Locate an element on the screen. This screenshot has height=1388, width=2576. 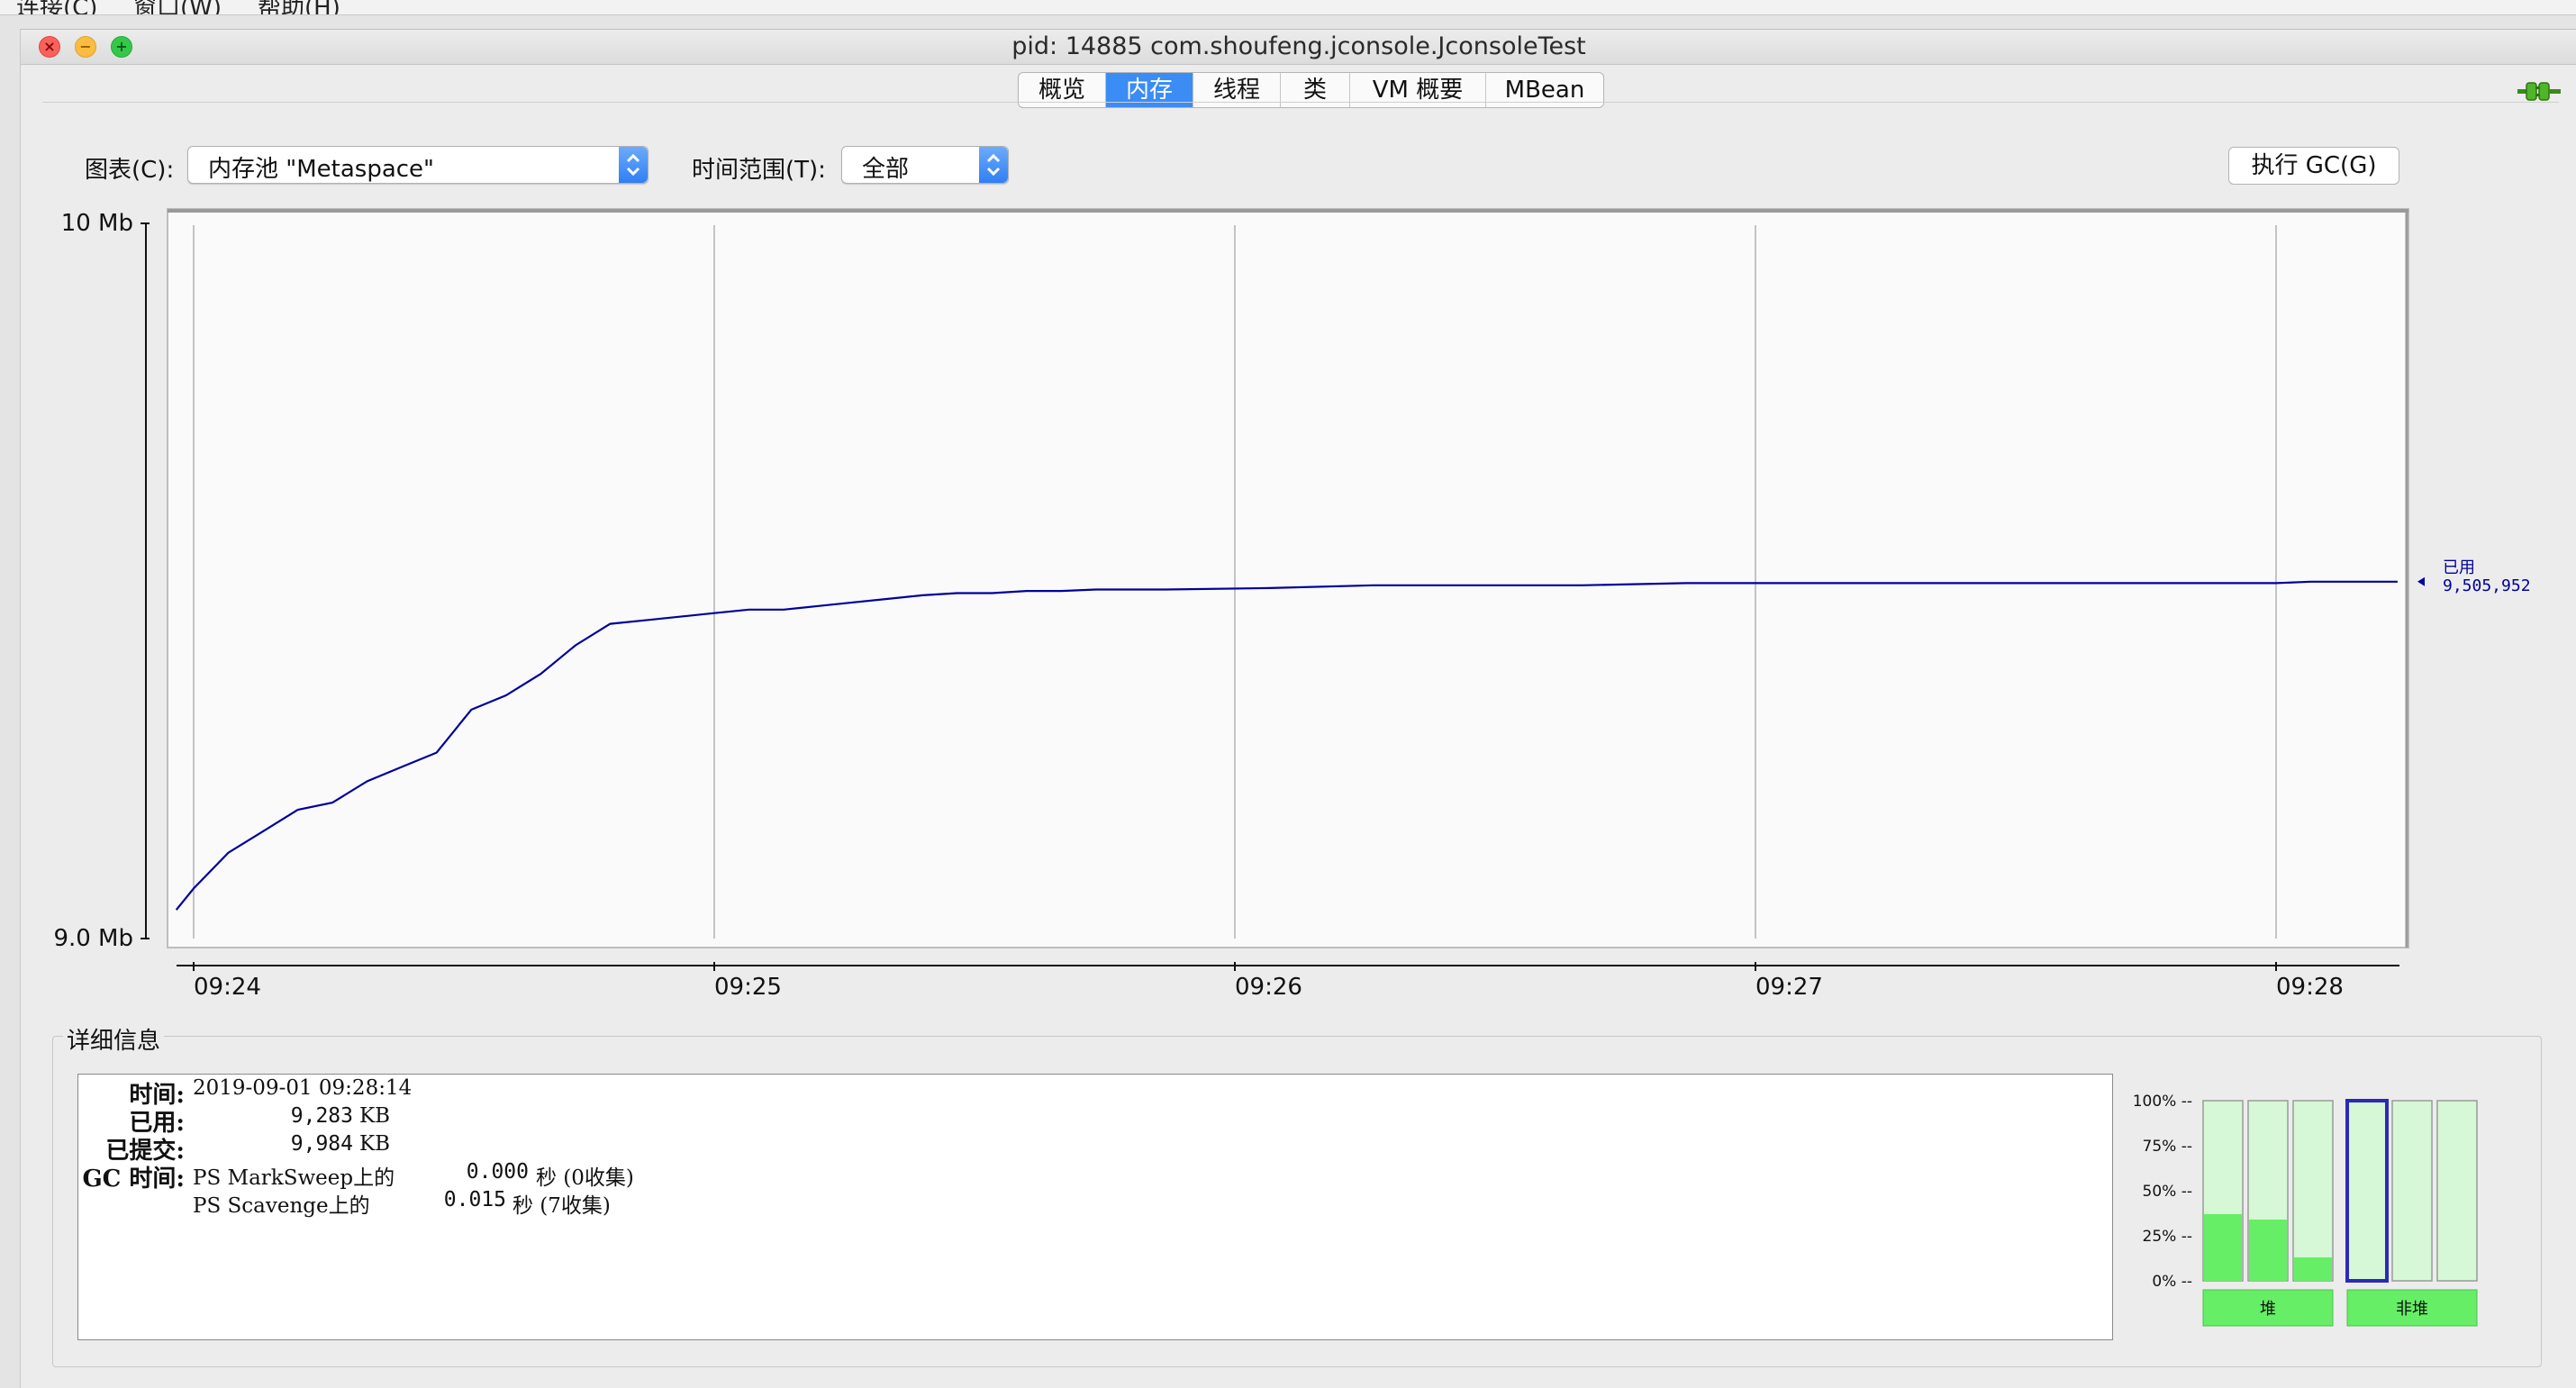
menu-window: 窗口(W) is located at coordinates (177, 7).